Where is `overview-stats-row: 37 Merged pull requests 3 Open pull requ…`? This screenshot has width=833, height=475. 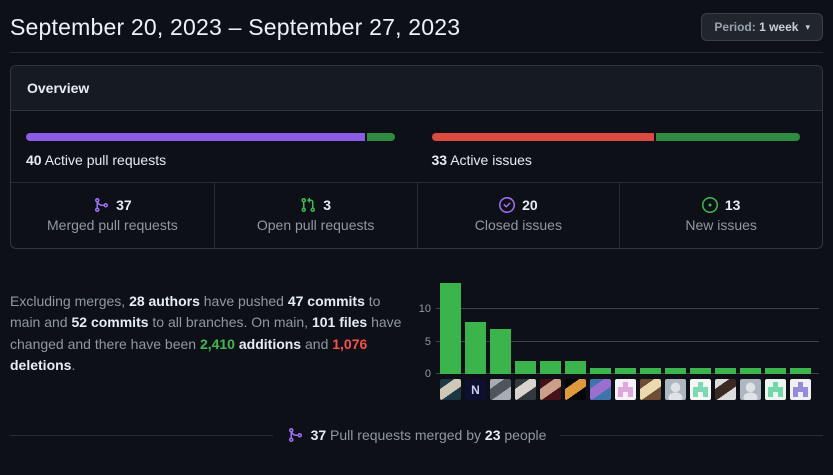
overview-stats-row: 37 Merged pull requests 3 Open pull requ… is located at coordinates (416, 215).